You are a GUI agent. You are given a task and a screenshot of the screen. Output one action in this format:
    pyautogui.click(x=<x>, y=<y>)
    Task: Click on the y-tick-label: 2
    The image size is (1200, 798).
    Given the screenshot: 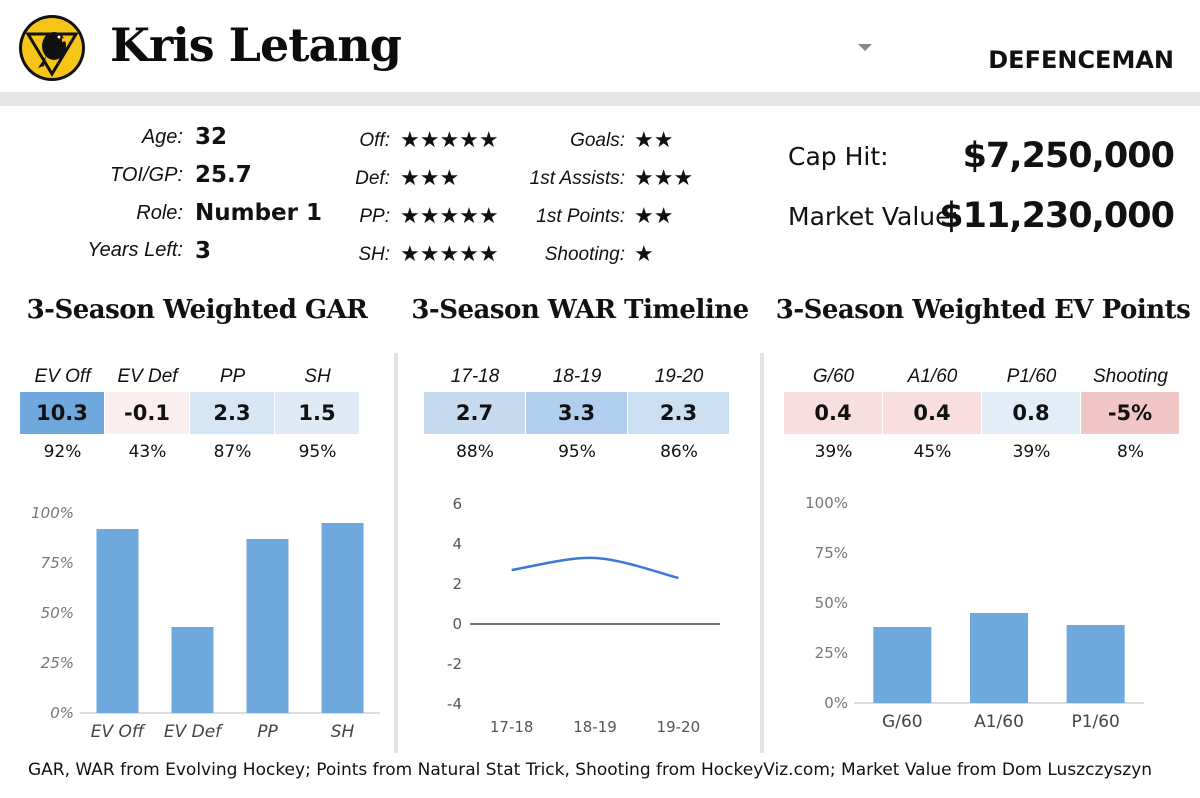 What is the action you would take?
    pyautogui.click(x=457, y=584)
    